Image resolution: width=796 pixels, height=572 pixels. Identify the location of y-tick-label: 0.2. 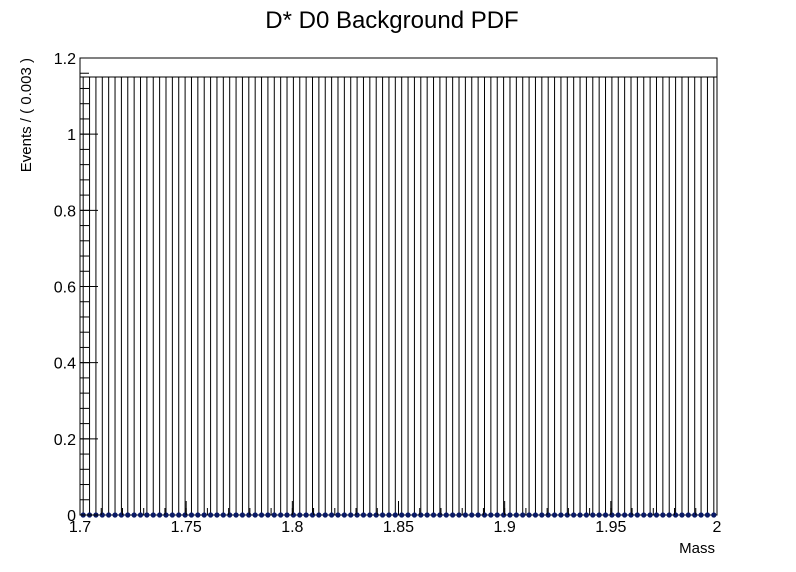
(65, 440).